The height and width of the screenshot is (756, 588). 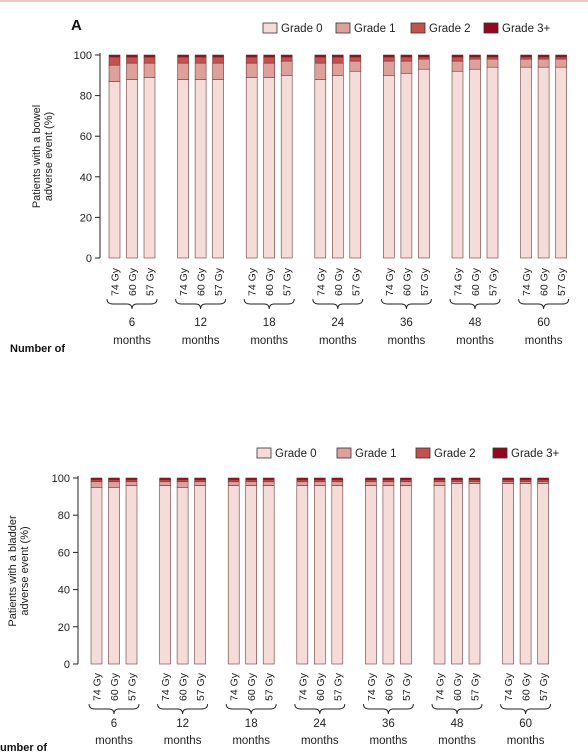 I want to click on y-axis-label: adverse event (%), so click(x=49, y=156).